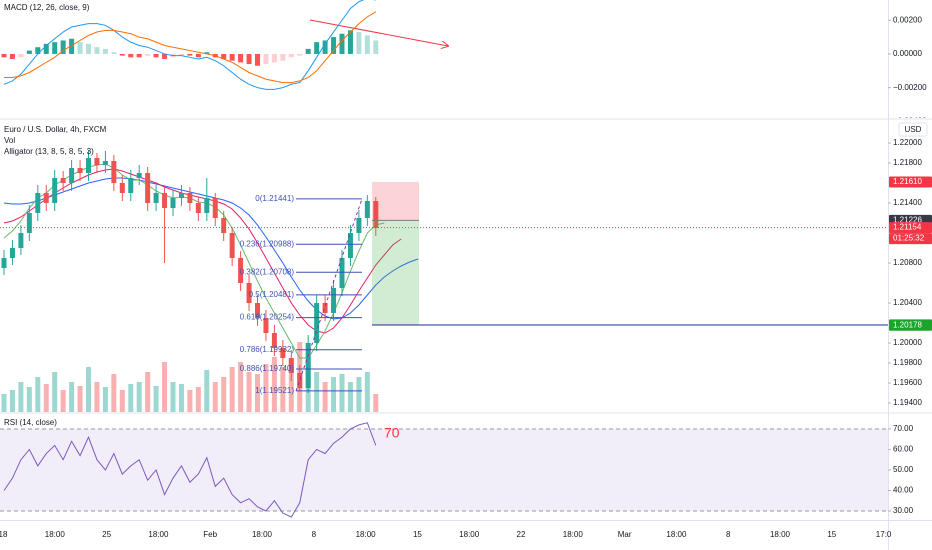  I want to click on y-tick-label: 1.20400, so click(907, 302).